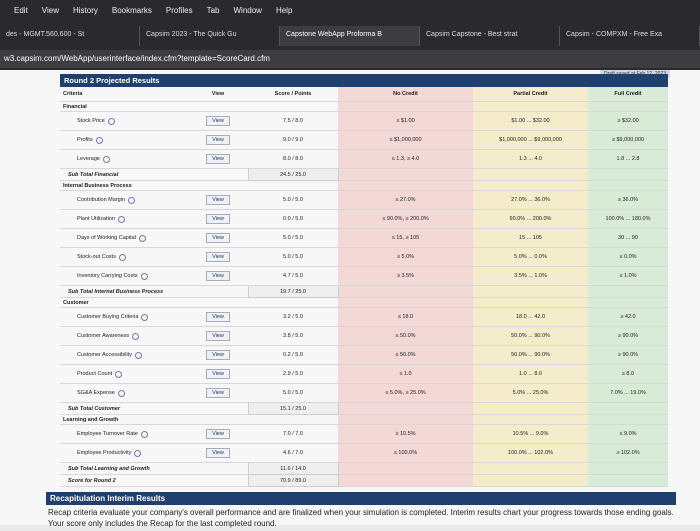 This screenshot has width=700, height=531. What do you see at coordinates (405, 159) in the screenshot?
I see `no-credit: ≤ 1.3, ≥ 4.0` at bounding box center [405, 159].